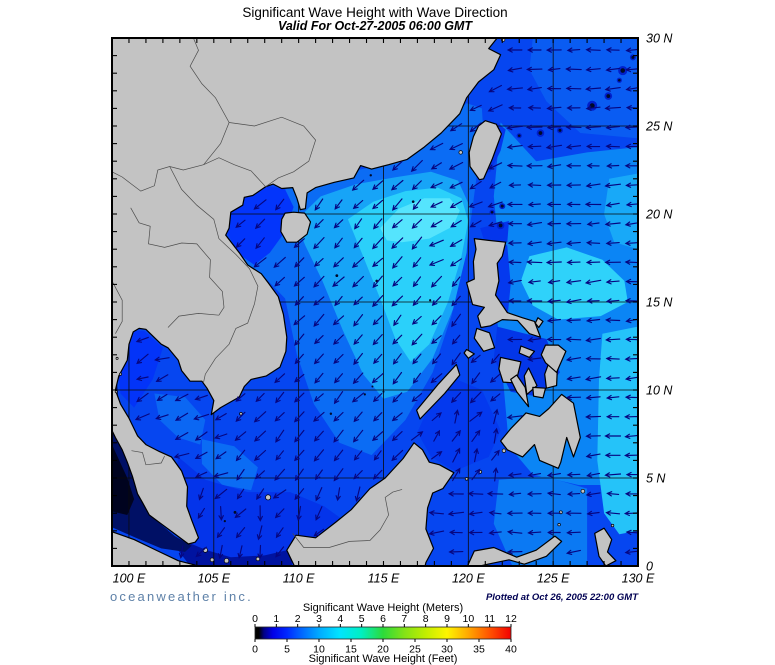 The width and height of the screenshot is (775, 665). What do you see at coordinates (430, 300) in the screenshot?
I see `islet-scarborough` at bounding box center [430, 300].